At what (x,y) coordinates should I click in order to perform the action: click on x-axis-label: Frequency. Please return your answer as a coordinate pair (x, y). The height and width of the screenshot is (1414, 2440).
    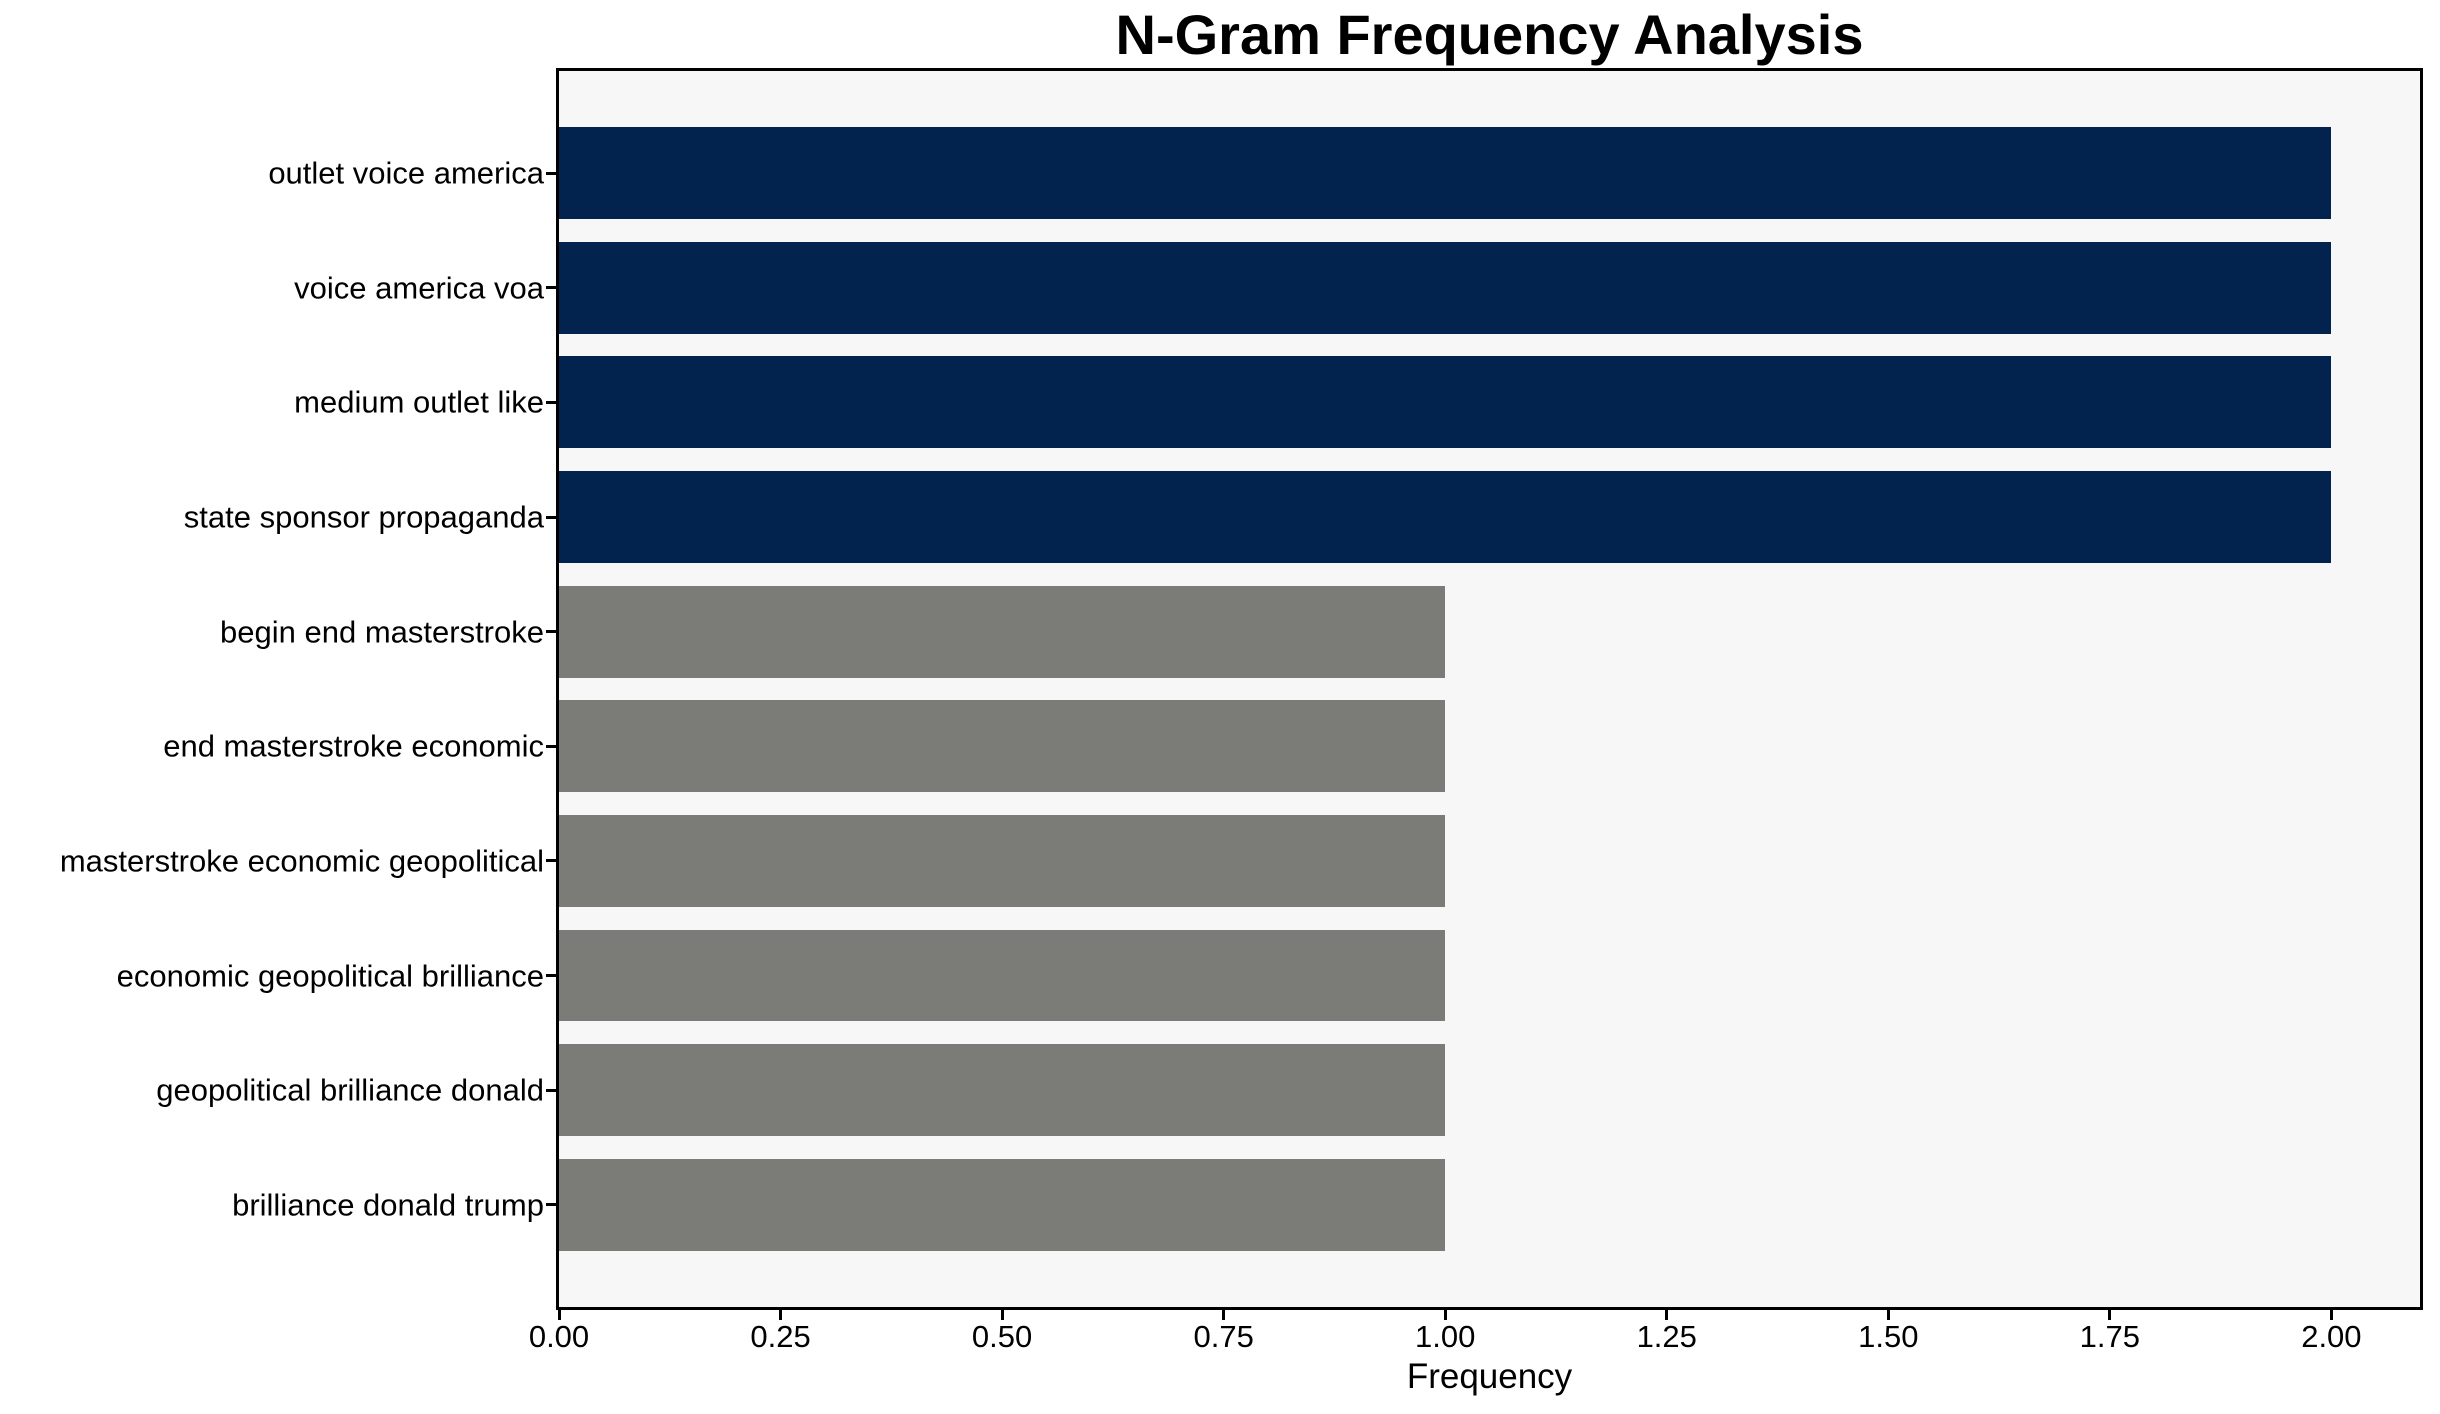
    Looking at the image, I should click on (1489, 1376).